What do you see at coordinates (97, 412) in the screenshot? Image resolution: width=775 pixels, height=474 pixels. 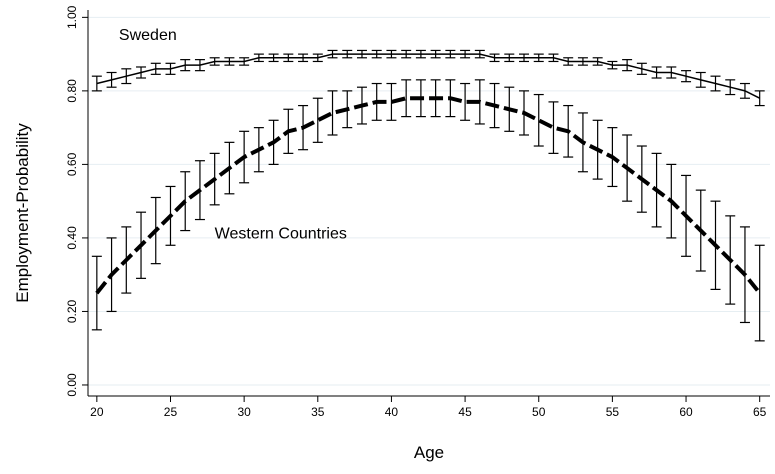 I see `x-tick-label: 20` at bounding box center [97, 412].